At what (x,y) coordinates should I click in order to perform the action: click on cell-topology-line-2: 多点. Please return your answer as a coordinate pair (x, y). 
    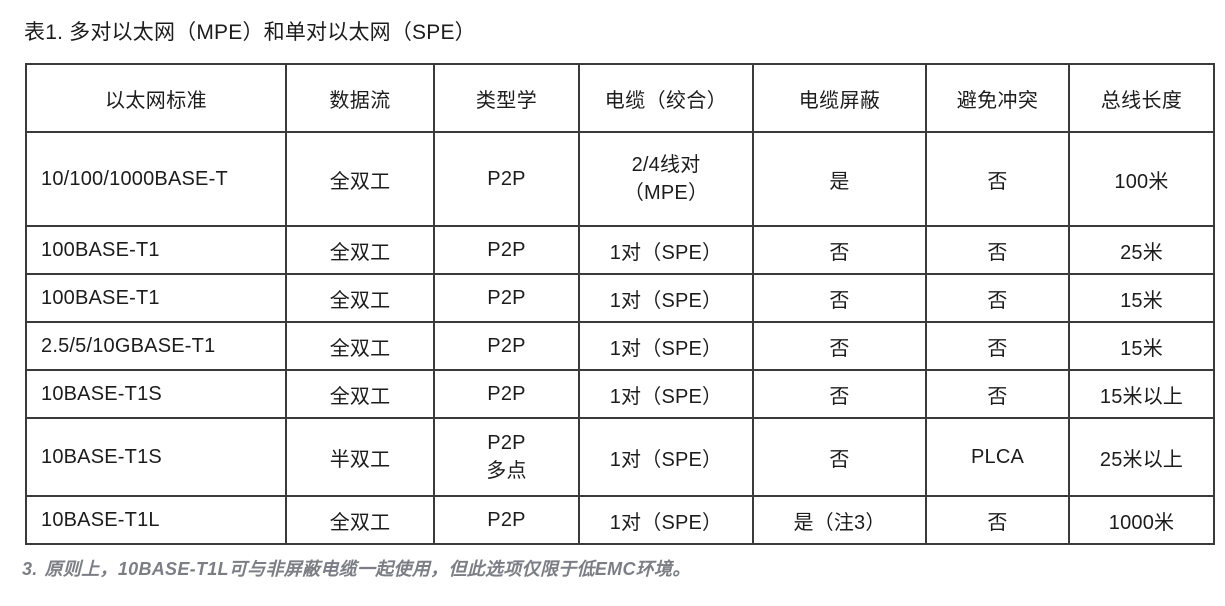
    Looking at the image, I should click on (506, 471).